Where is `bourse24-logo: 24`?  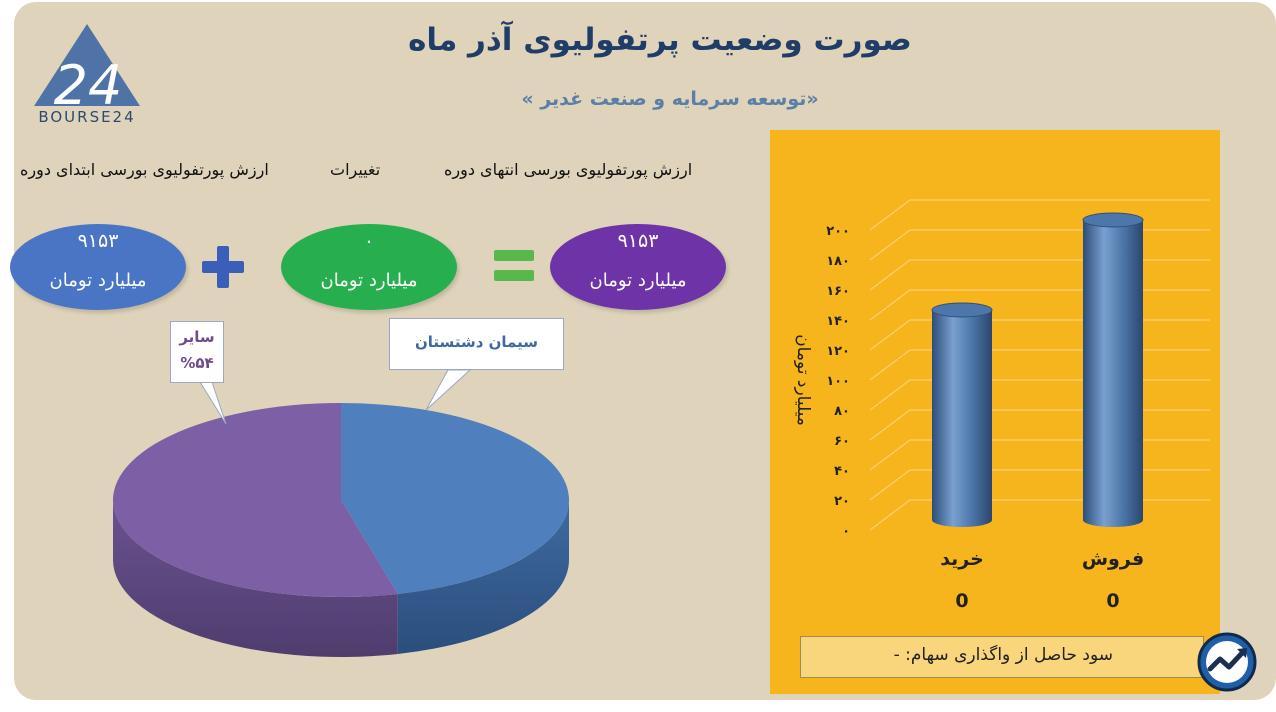
bourse24-logo: 24 is located at coordinates (87, 70).